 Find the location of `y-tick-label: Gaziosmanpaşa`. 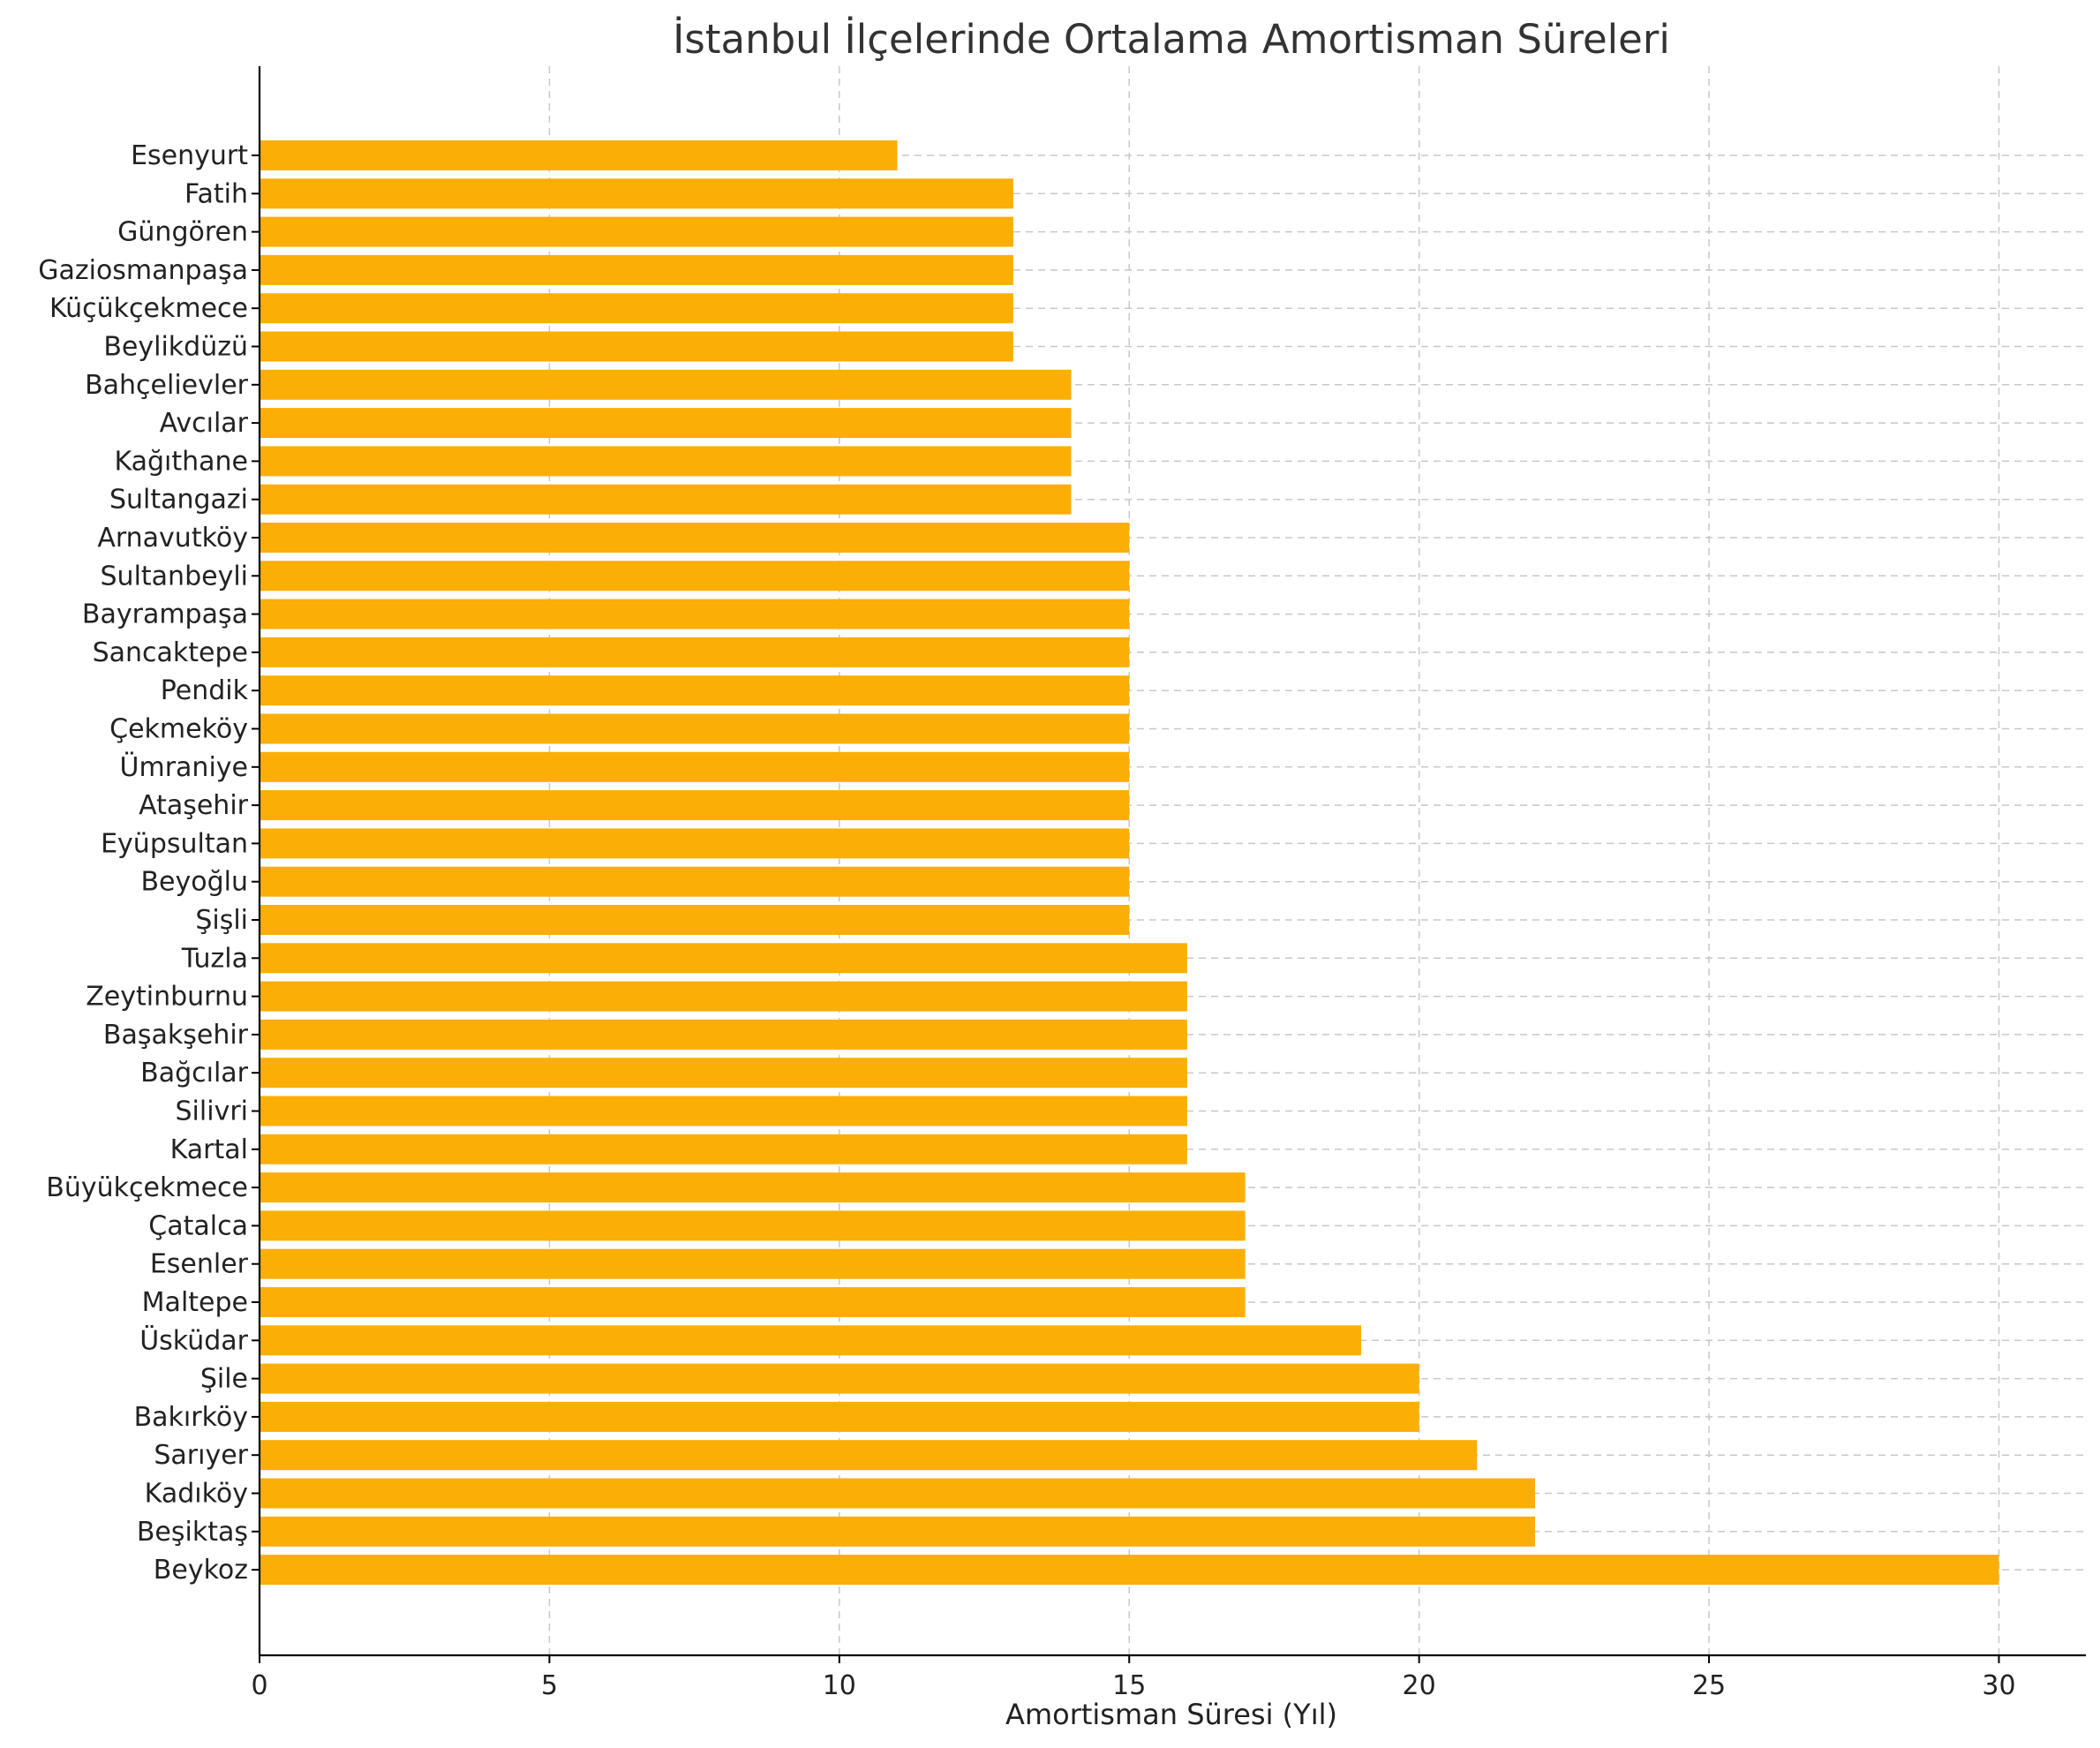

y-tick-label: Gaziosmanpaşa is located at coordinates (143, 270).